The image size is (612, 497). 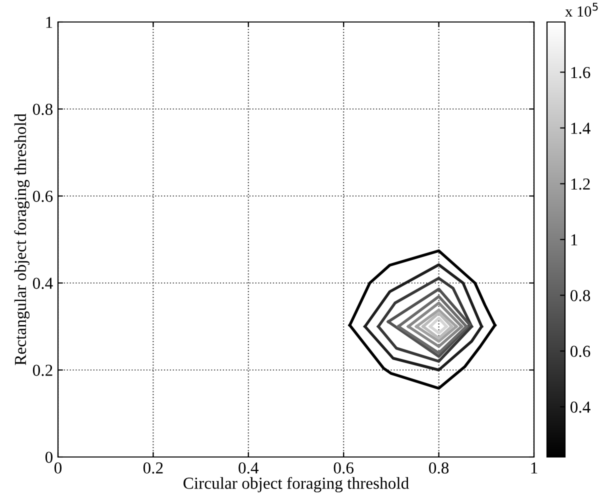 What do you see at coordinates (439, 468) in the screenshot?
I see `x-tick-label: 0.8` at bounding box center [439, 468].